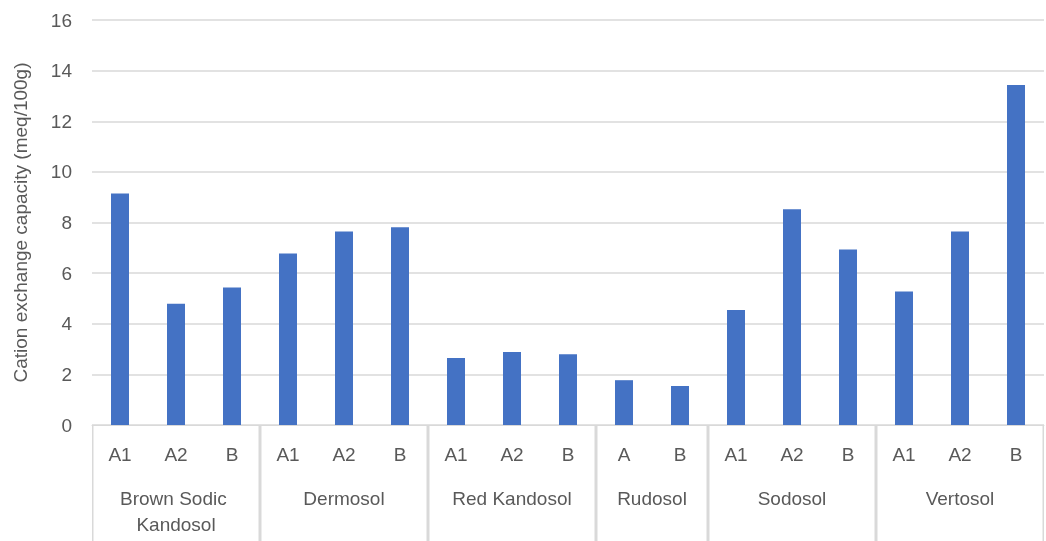 This screenshot has height=541, width=1046. Describe the element at coordinates (960, 498) in the screenshot. I see `x-axis-title: Vertosol` at that location.